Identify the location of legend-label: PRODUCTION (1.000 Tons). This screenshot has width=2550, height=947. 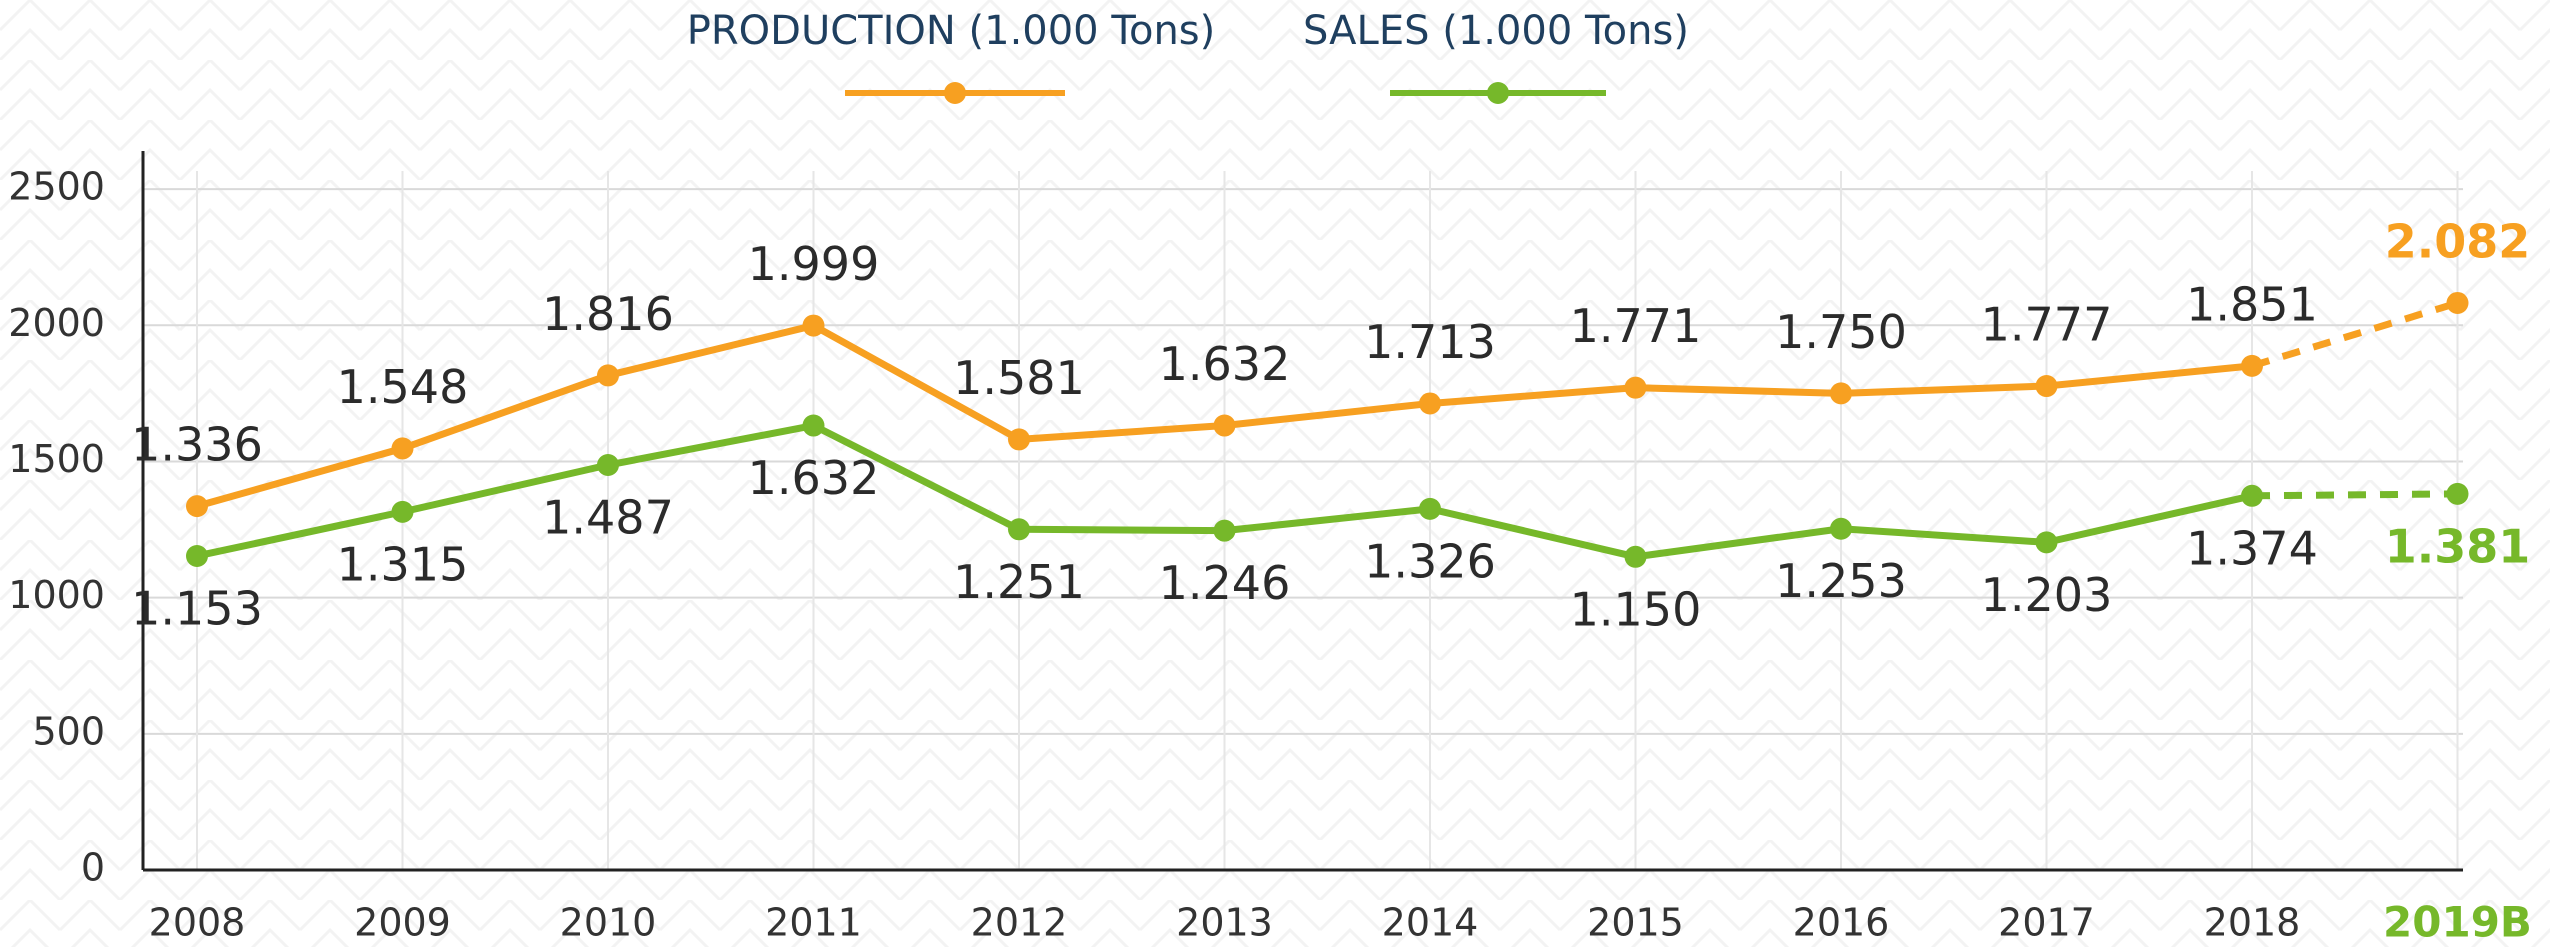
(951, 31).